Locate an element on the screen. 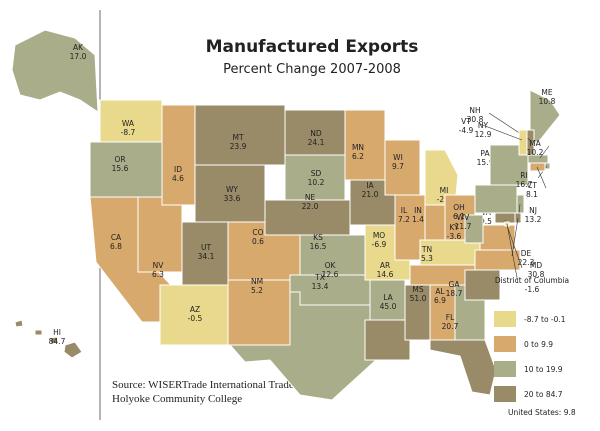  state-name: KS is located at coordinates (318, 237).